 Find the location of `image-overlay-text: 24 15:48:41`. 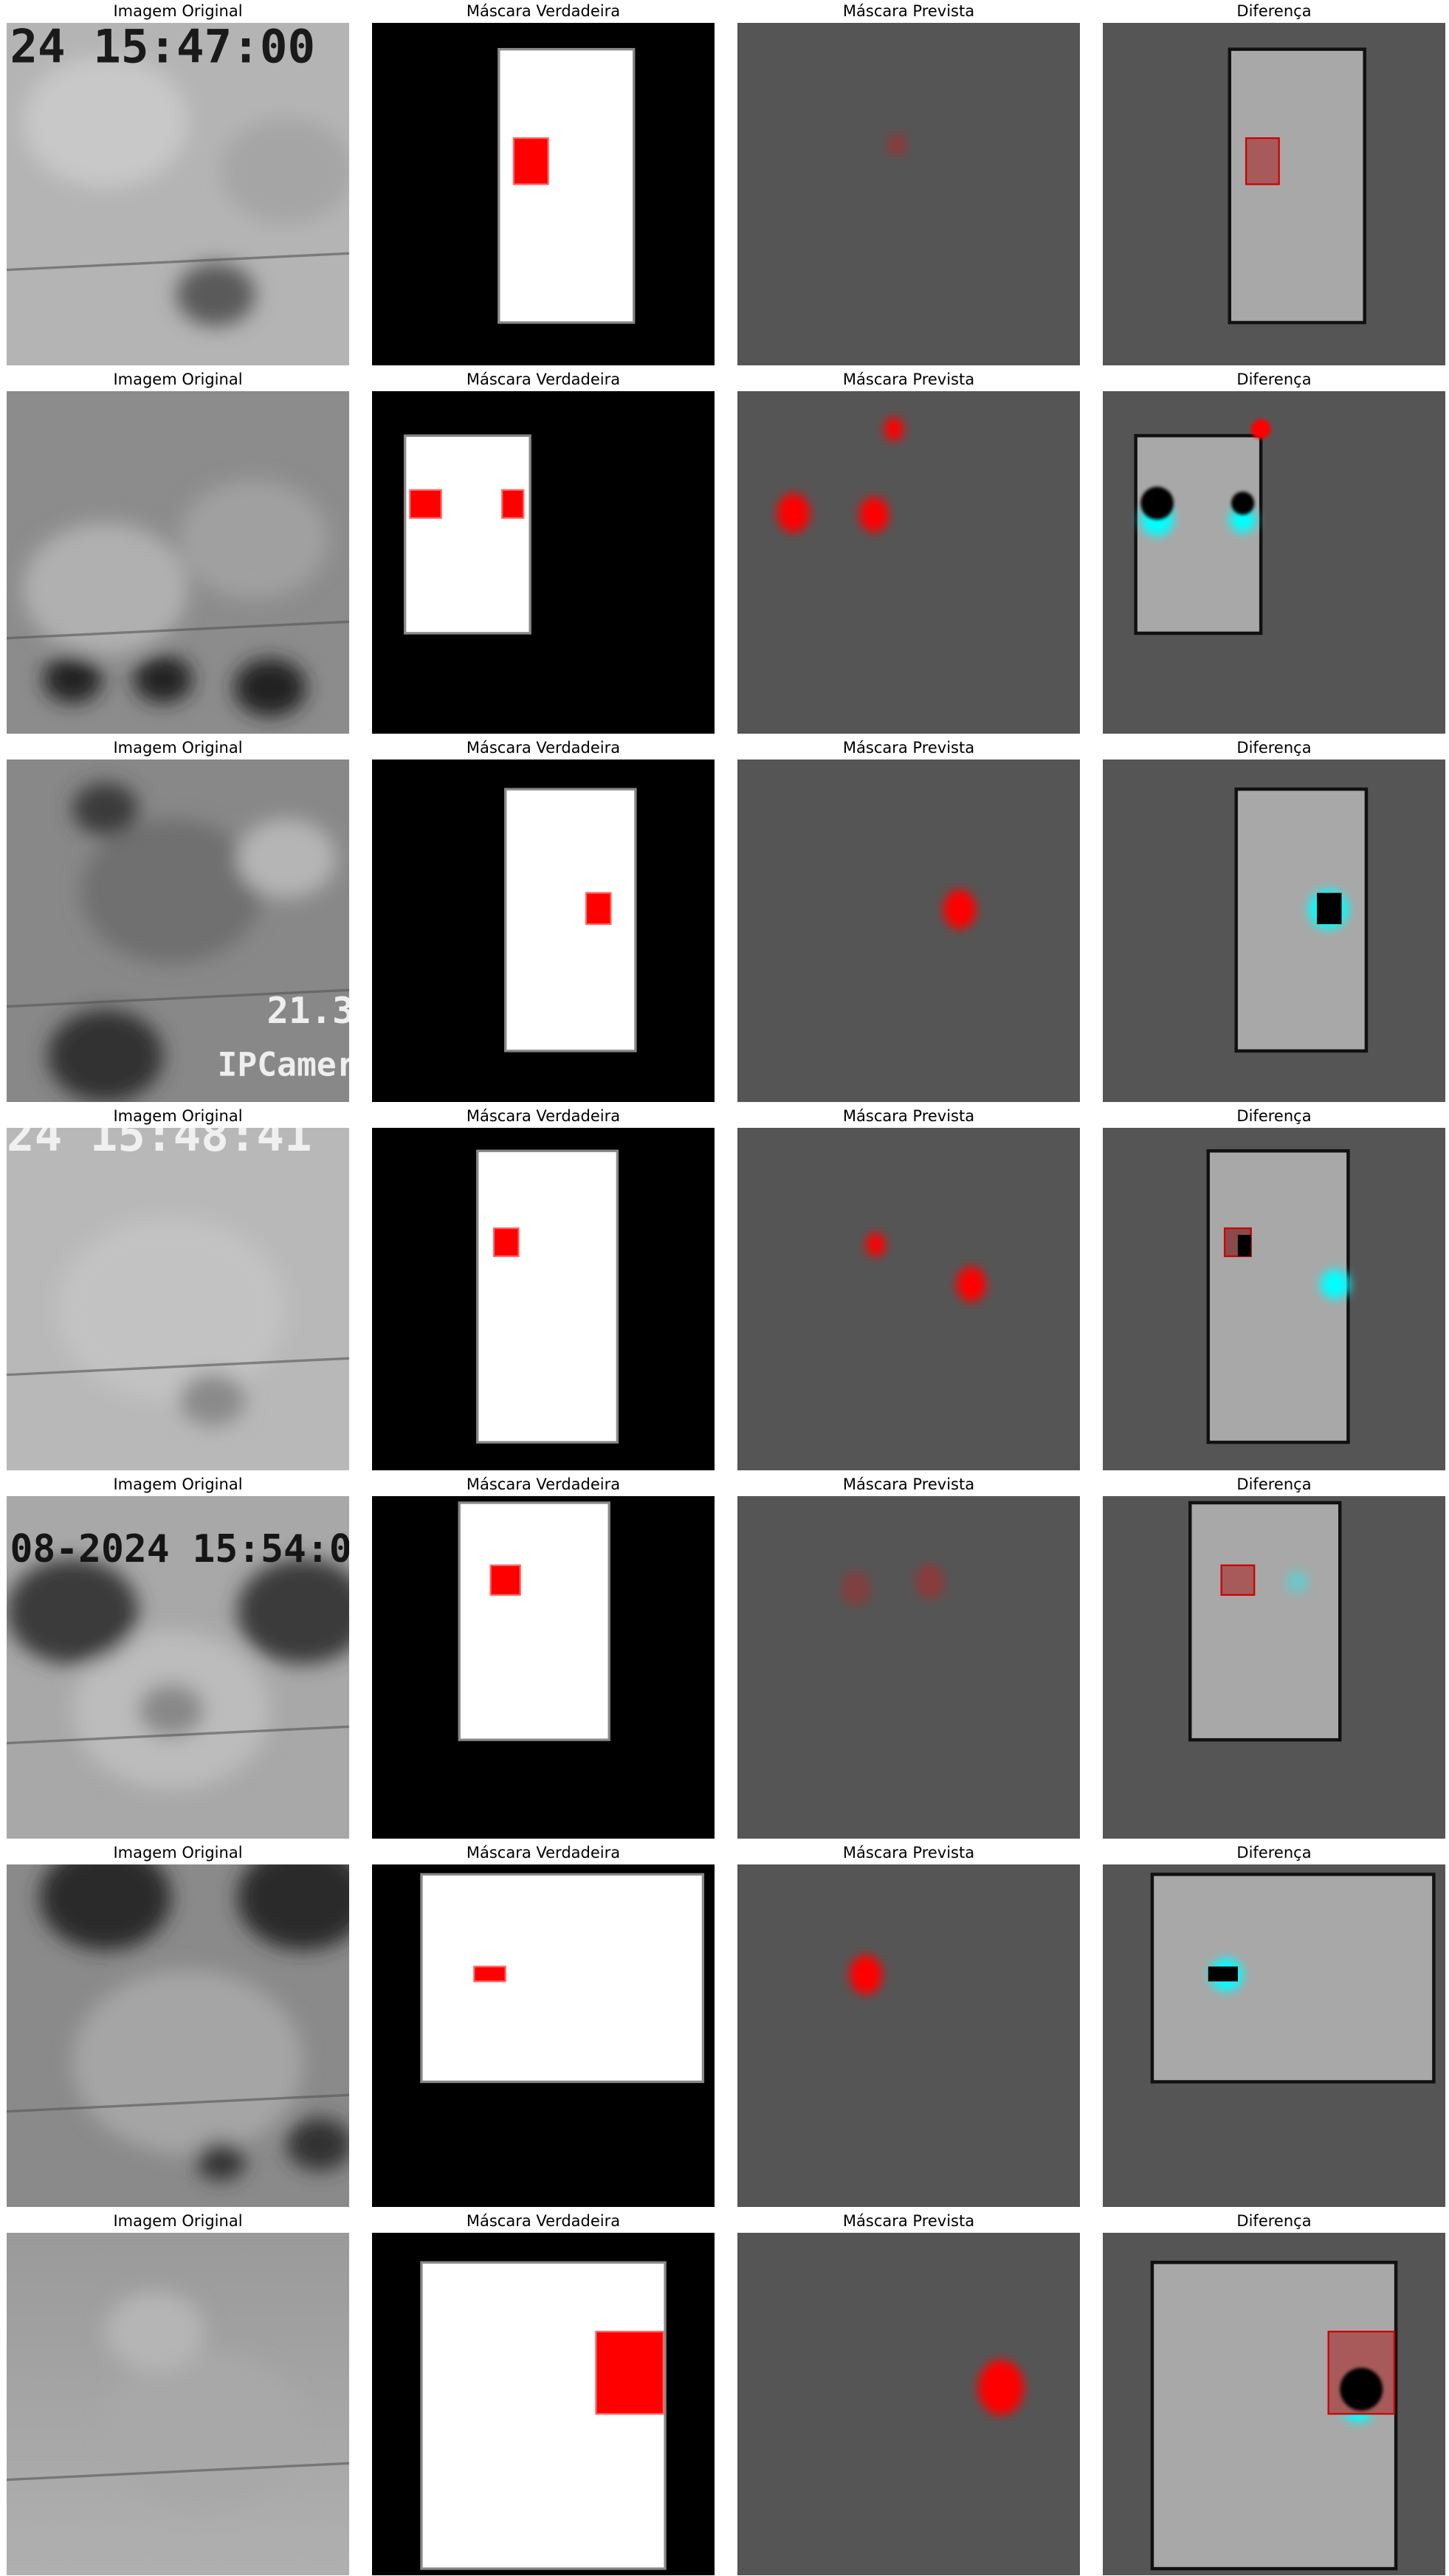

image-overlay-text: 24 15:48:41 is located at coordinates (159, 1135).